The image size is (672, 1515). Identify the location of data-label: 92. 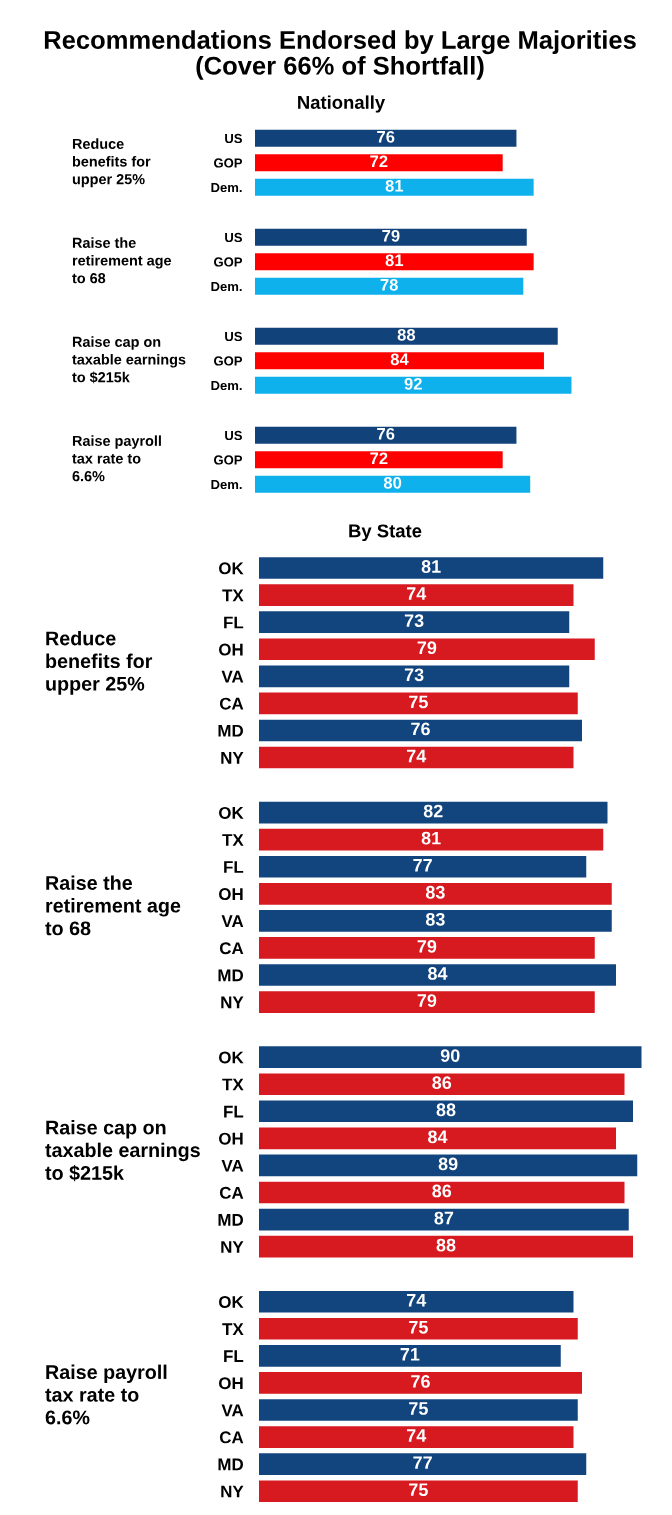
(413, 383).